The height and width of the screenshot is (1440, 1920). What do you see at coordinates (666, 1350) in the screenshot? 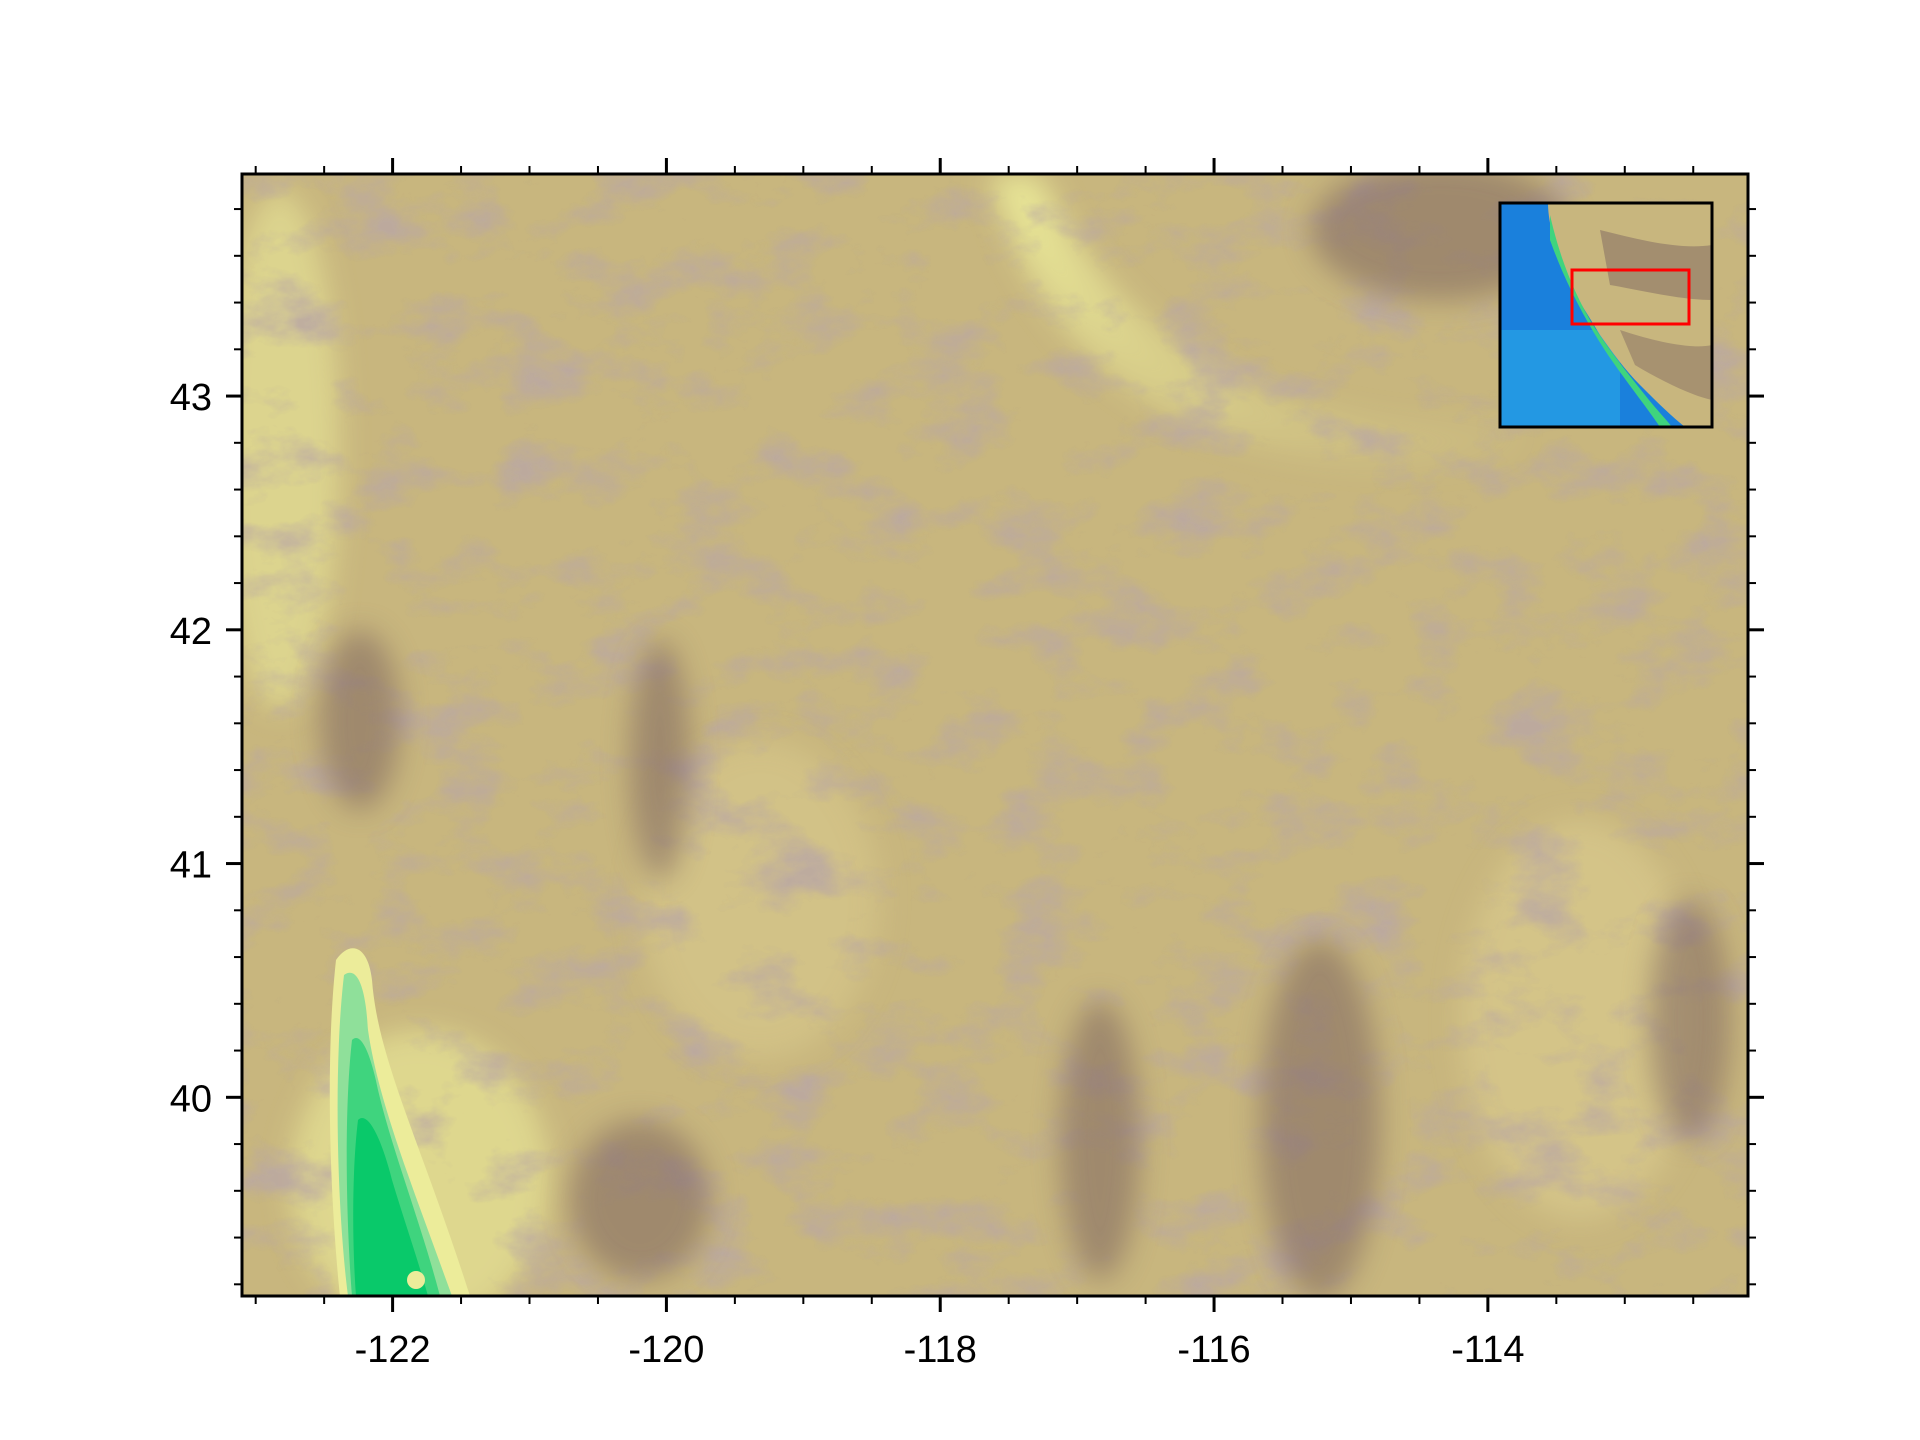
I see `x-tick-label: -120` at bounding box center [666, 1350].